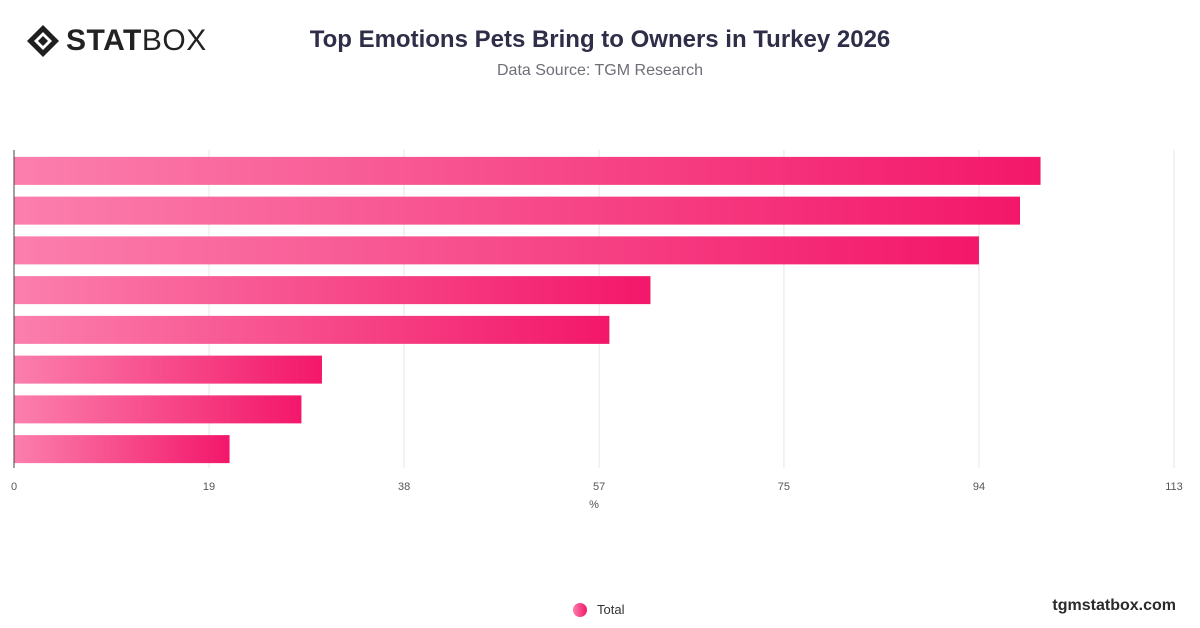 This screenshot has height=628, width=1200. I want to click on legend: Total, so click(598, 609).